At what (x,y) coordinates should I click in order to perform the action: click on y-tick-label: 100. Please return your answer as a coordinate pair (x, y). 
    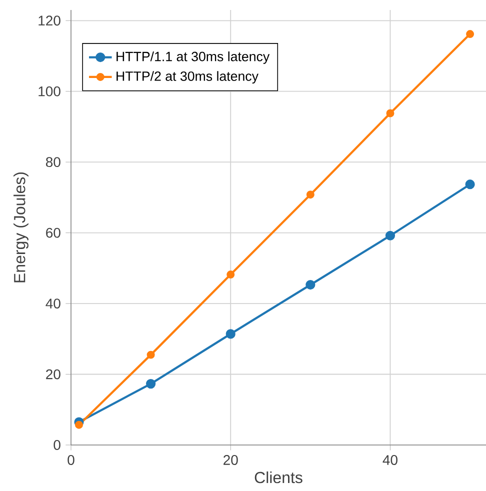
    Looking at the image, I should click on (49, 91).